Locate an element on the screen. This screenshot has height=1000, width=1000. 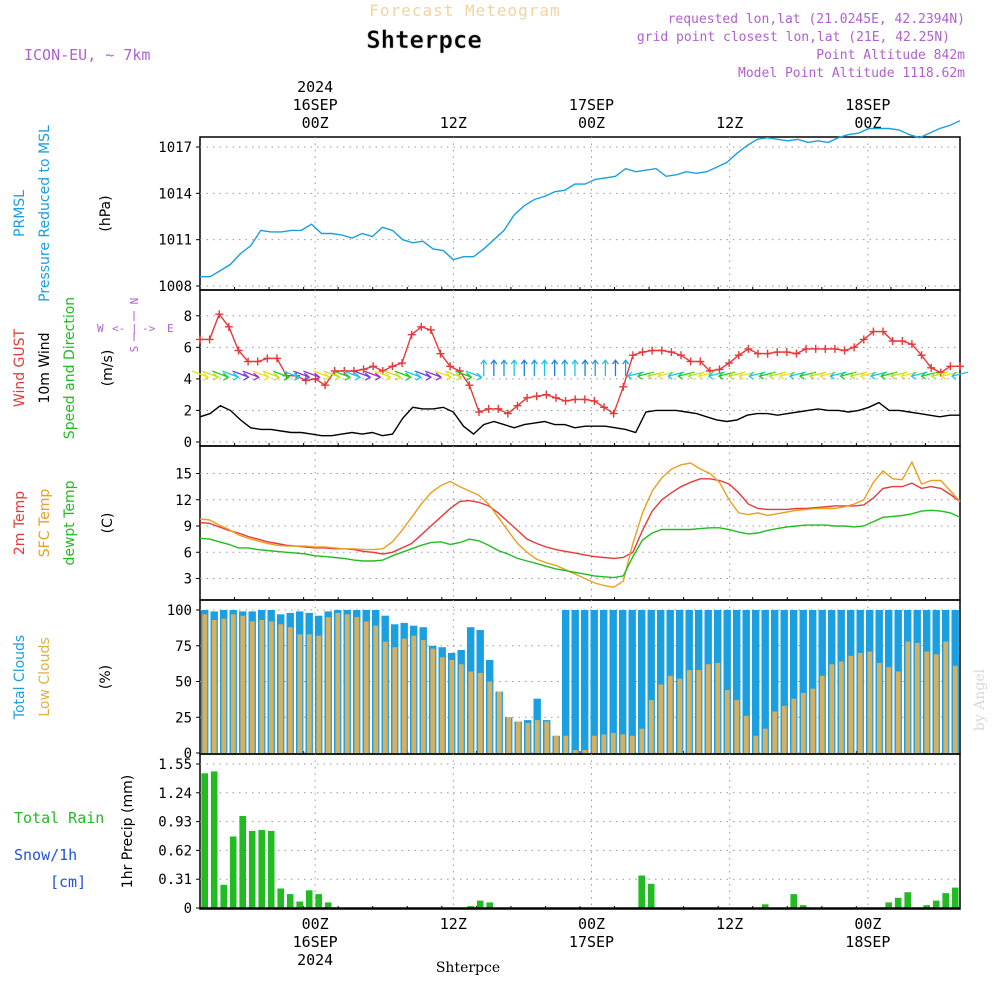
bottom-tick-label: 00Z is located at coordinates (867, 924).